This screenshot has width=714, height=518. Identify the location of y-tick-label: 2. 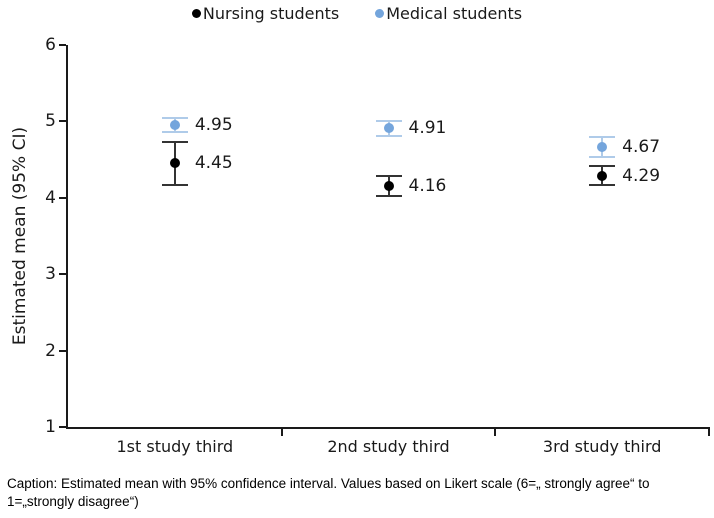
(50, 350).